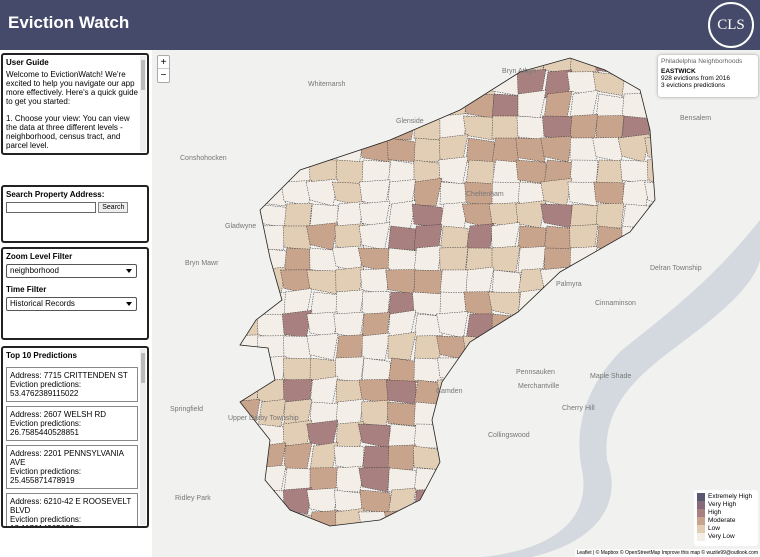 Image resolution: width=760 pixels, height=557 pixels. I want to click on legend-entry: Extremely High, so click(726, 497).